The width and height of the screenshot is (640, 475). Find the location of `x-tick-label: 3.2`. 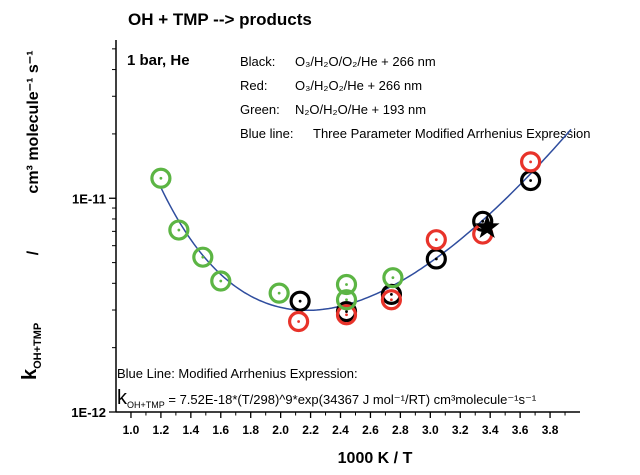

x-tick-label: 3.2 is located at coordinates (460, 430).